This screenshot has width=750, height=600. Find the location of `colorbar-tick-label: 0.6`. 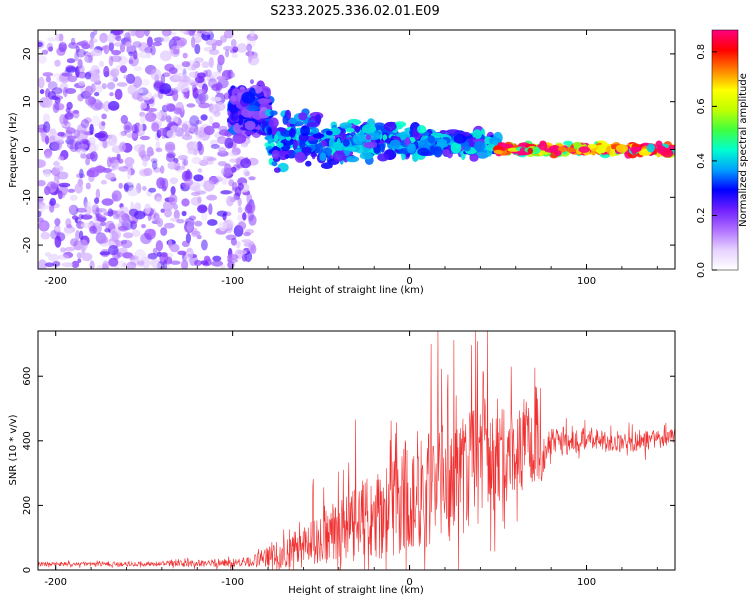

colorbar-tick-label: 0.6 is located at coordinates (701, 106).